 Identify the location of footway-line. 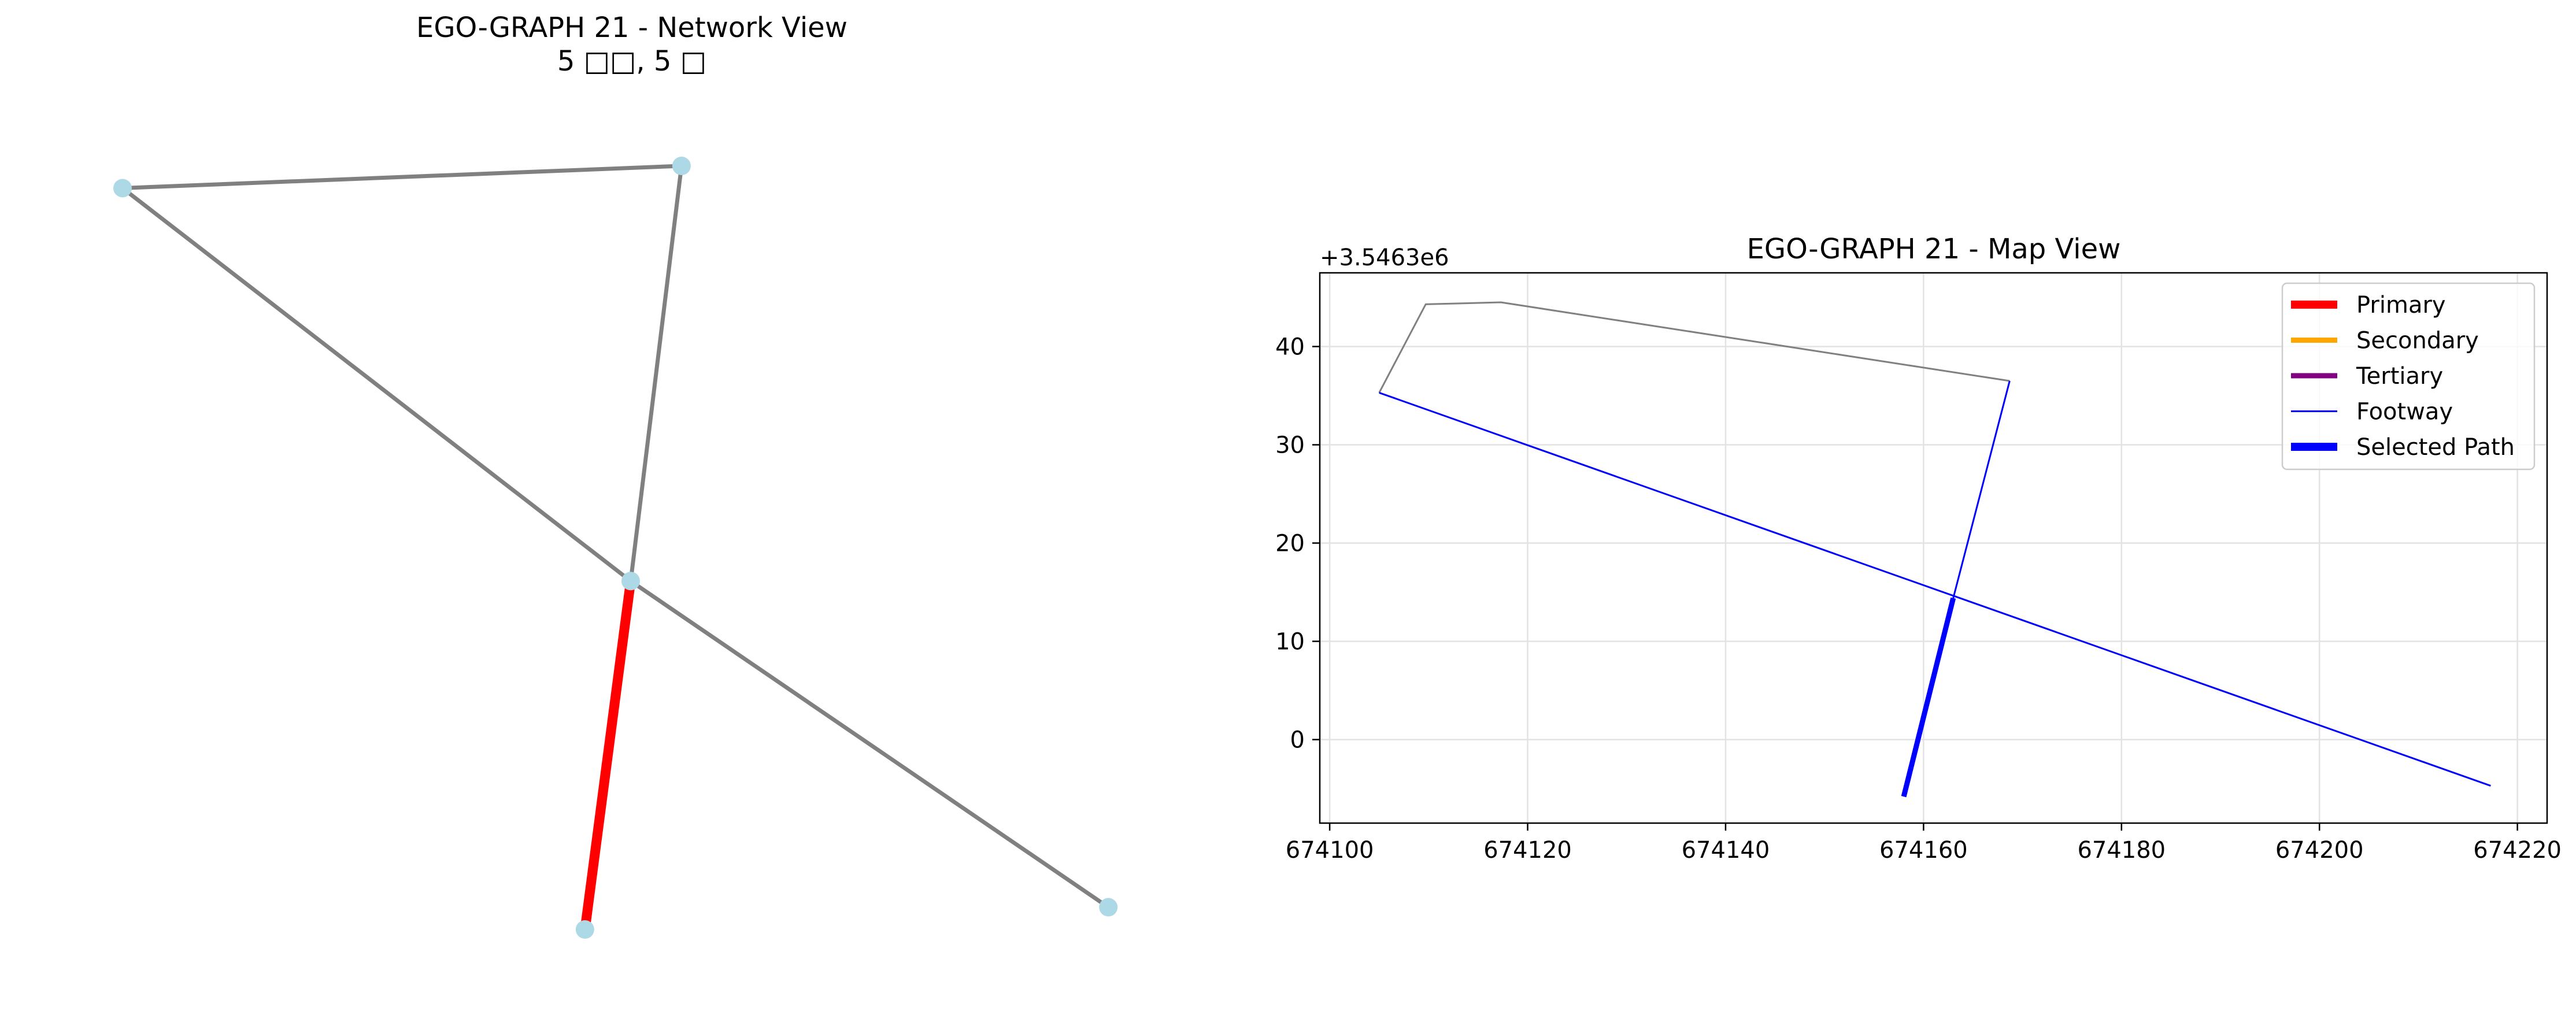
(1982, 490).